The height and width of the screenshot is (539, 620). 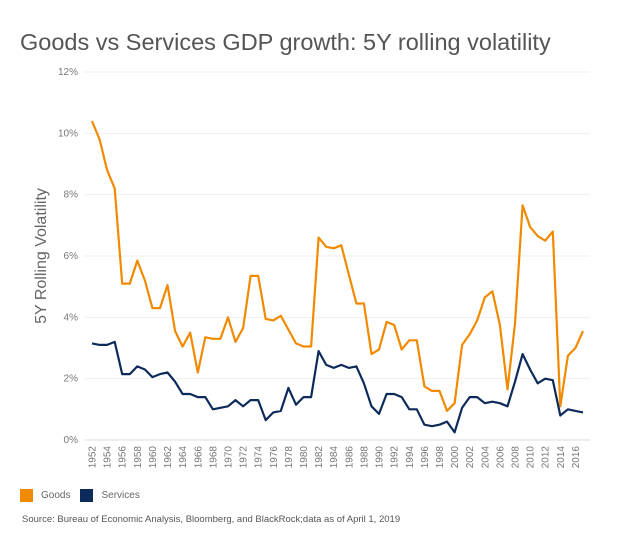 I want to click on x-tick-label: 1994, so click(x=410, y=457).